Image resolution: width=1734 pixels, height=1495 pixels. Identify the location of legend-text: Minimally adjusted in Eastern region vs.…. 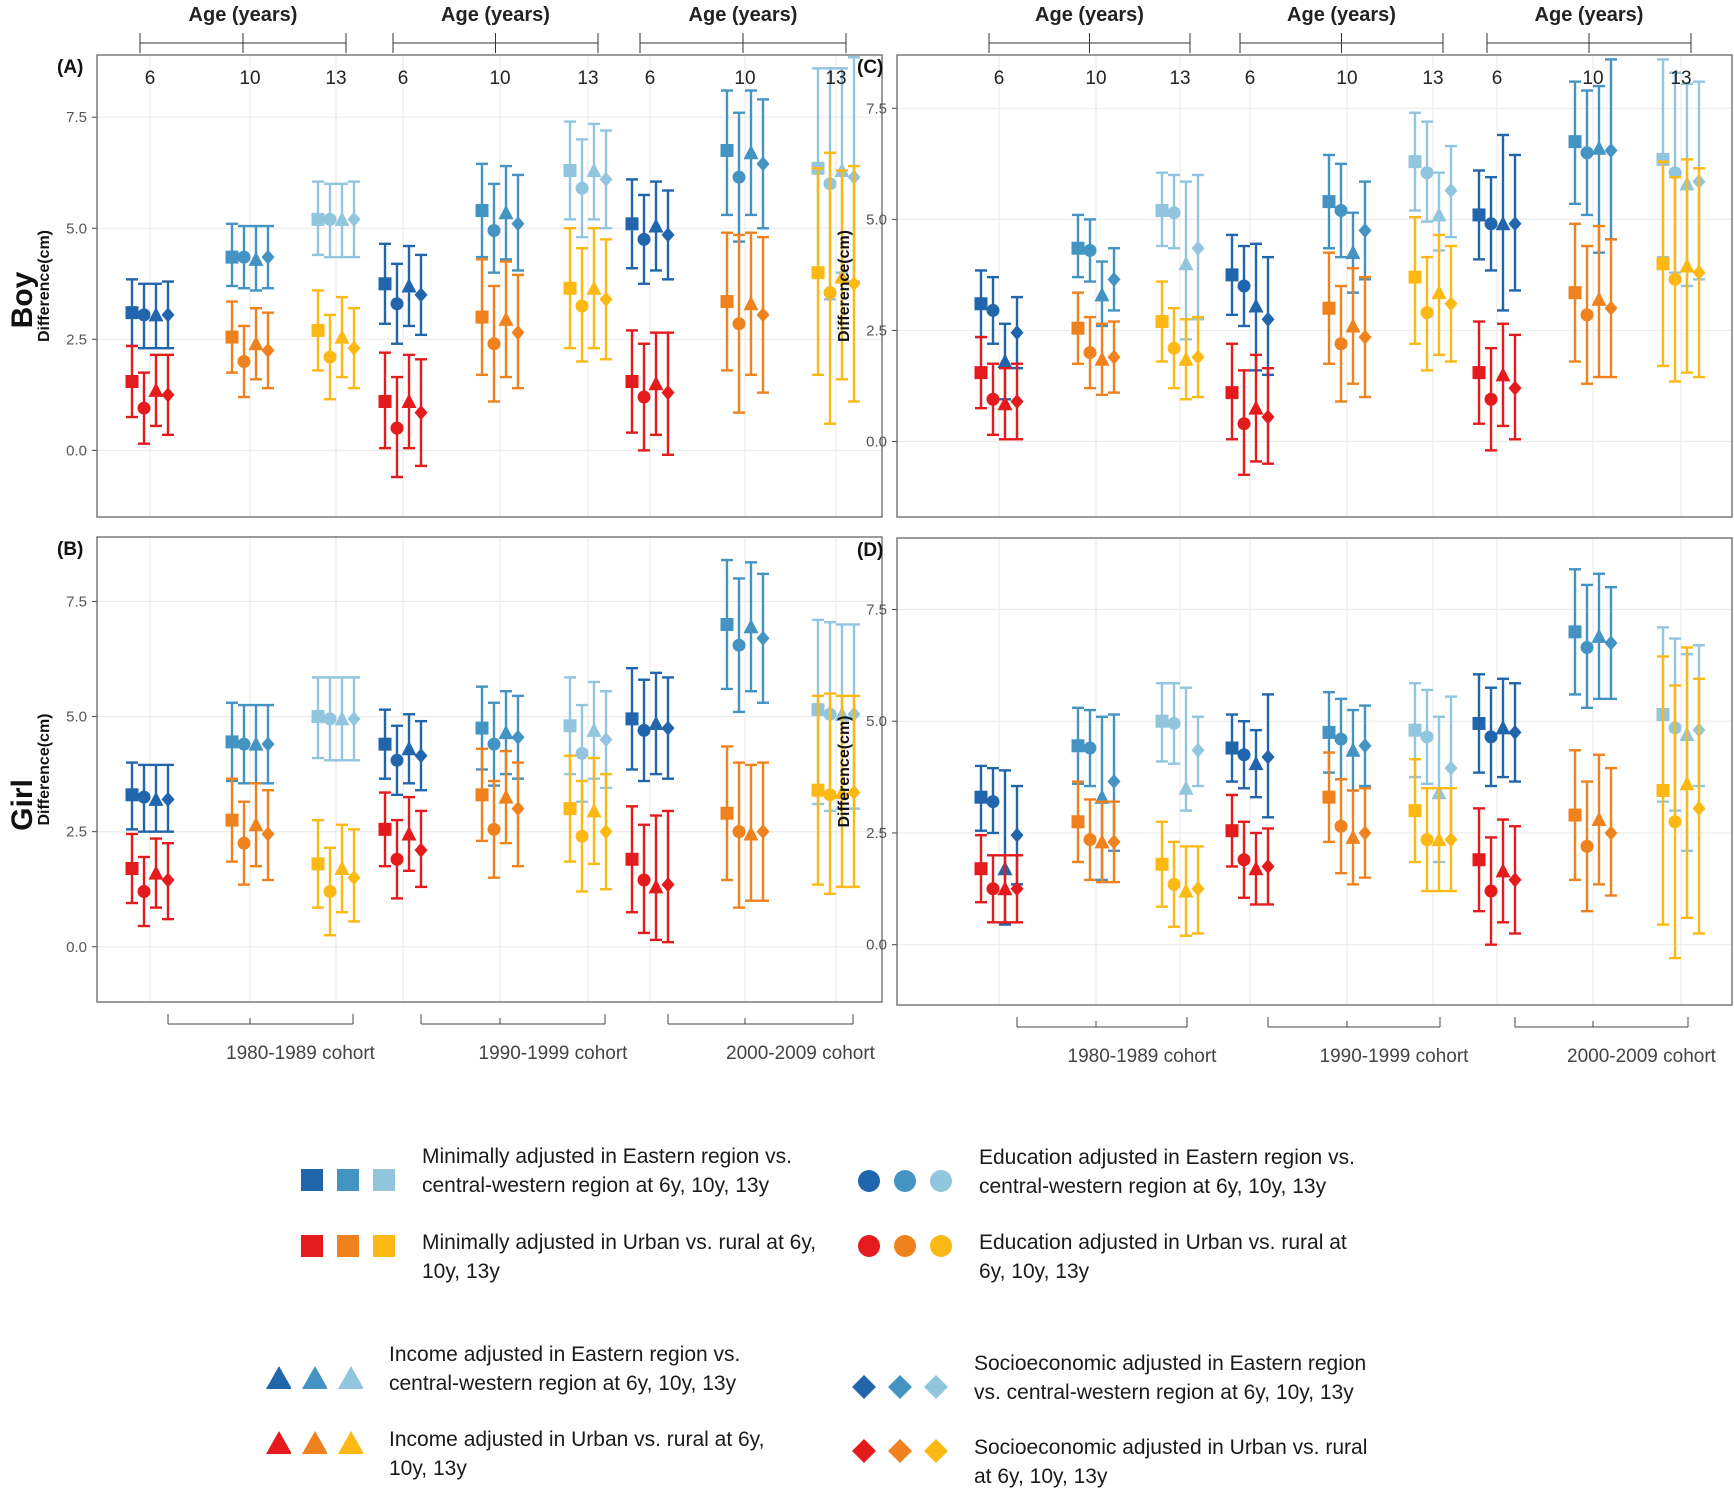
(607, 1171).